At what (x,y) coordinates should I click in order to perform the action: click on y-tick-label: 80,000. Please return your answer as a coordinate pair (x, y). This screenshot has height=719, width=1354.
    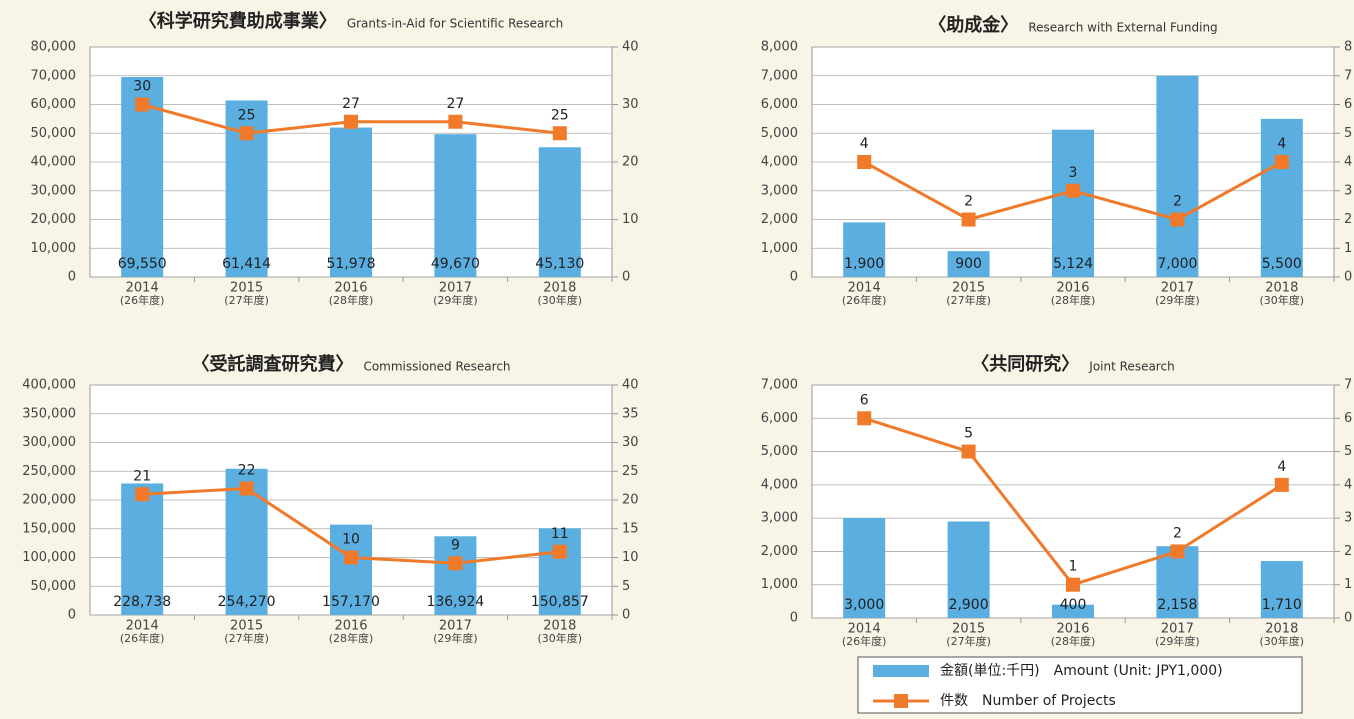
    Looking at the image, I should click on (54, 47).